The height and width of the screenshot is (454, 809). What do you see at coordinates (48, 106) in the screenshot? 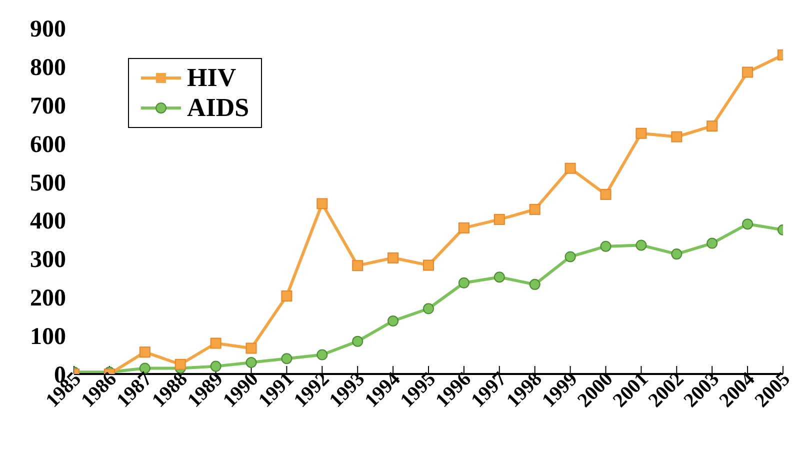
I see `y-tick-label: 700` at bounding box center [48, 106].